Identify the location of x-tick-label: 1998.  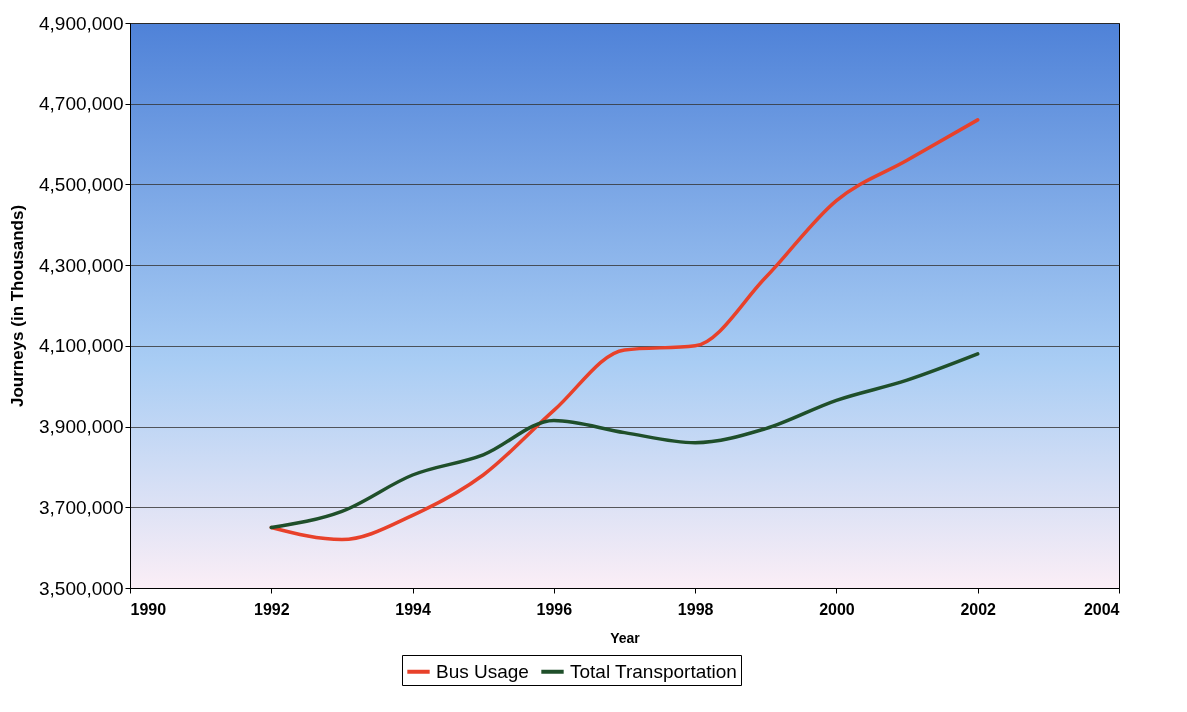
(695, 609).